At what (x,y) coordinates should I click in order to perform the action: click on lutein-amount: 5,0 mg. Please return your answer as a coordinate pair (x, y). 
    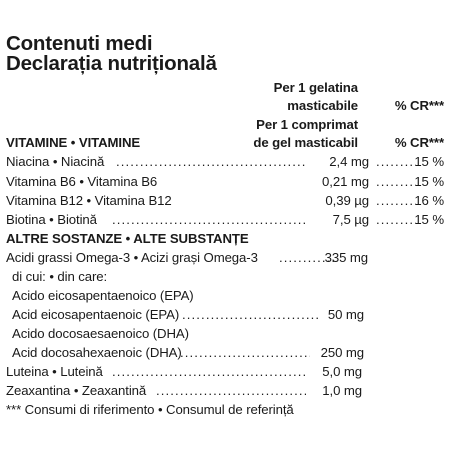
    Looking at the image, I should click on (342, 371).